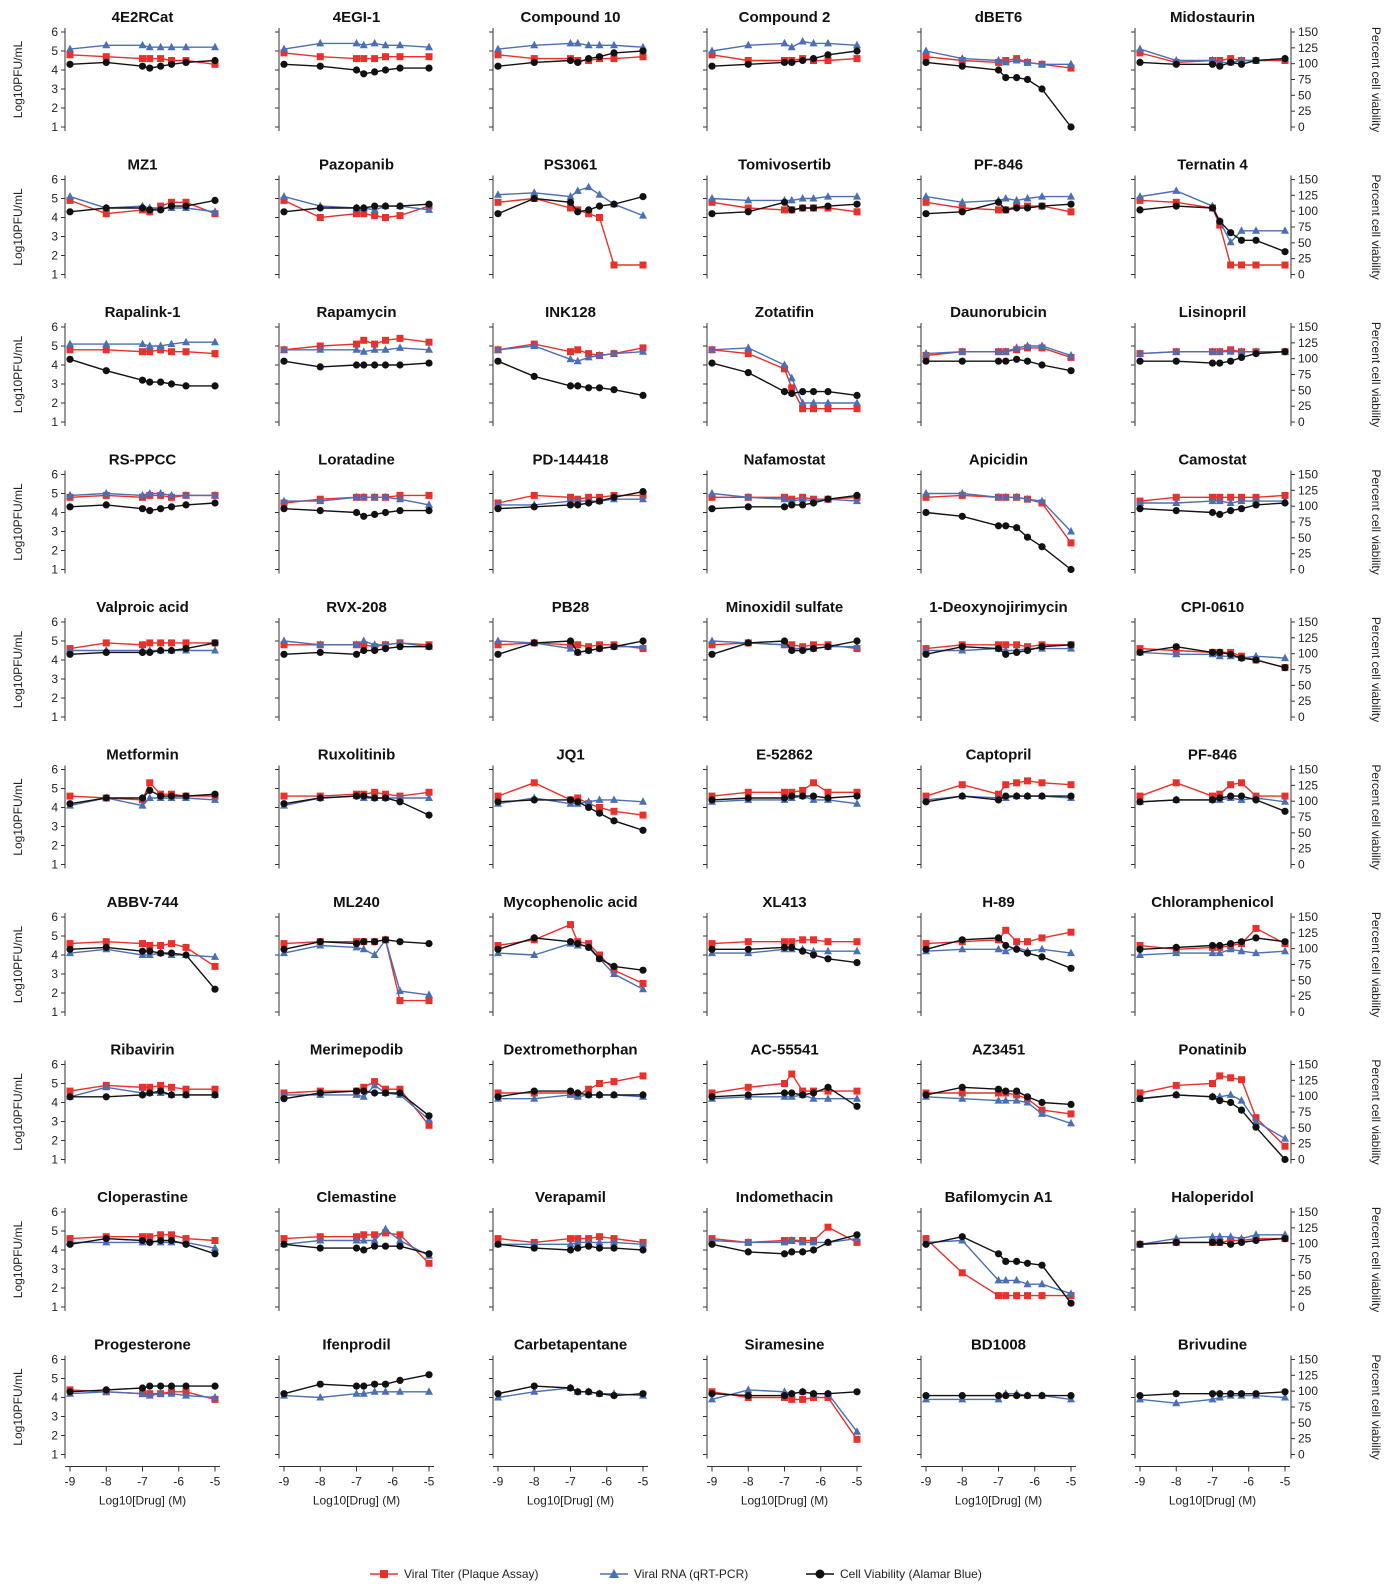 This screenshot has height=1585, width=1386. I want to click on panel-jq1-32: JQ1, so click(568, 808).